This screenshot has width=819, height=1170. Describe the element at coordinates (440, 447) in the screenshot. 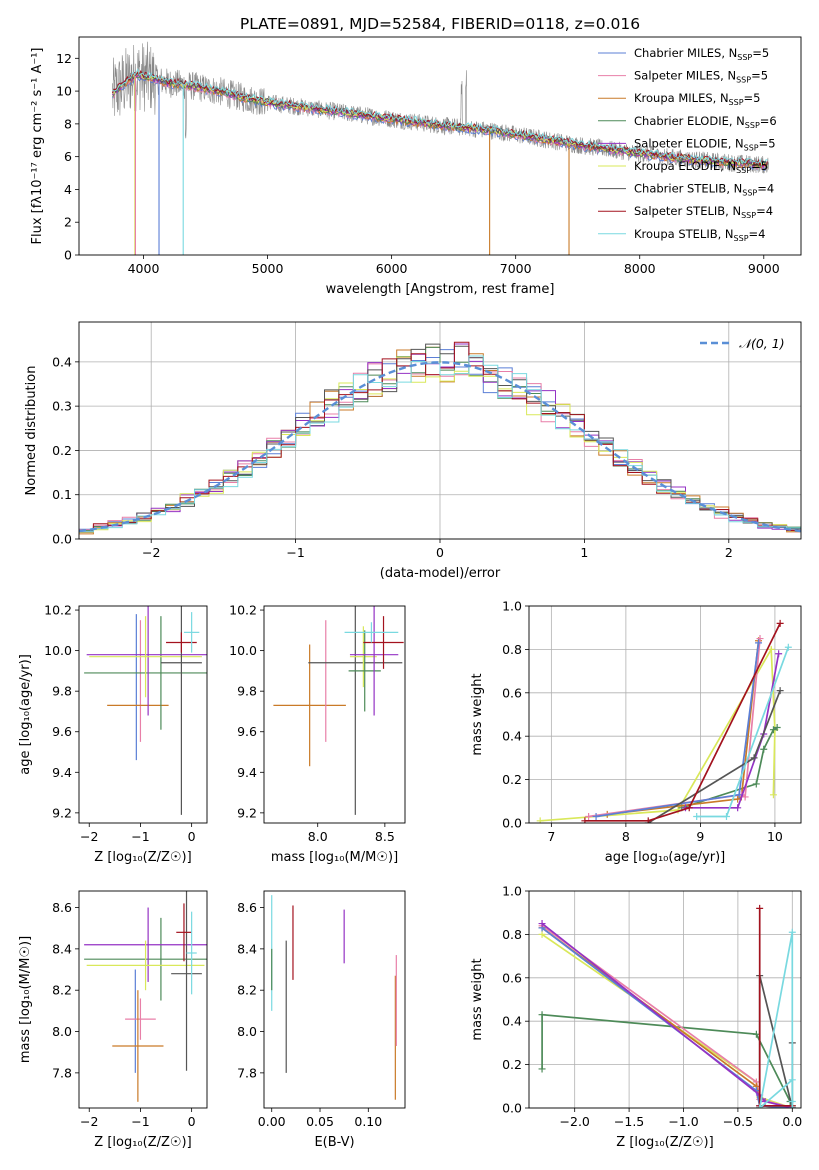

I see `gaussian-curve` at that location.